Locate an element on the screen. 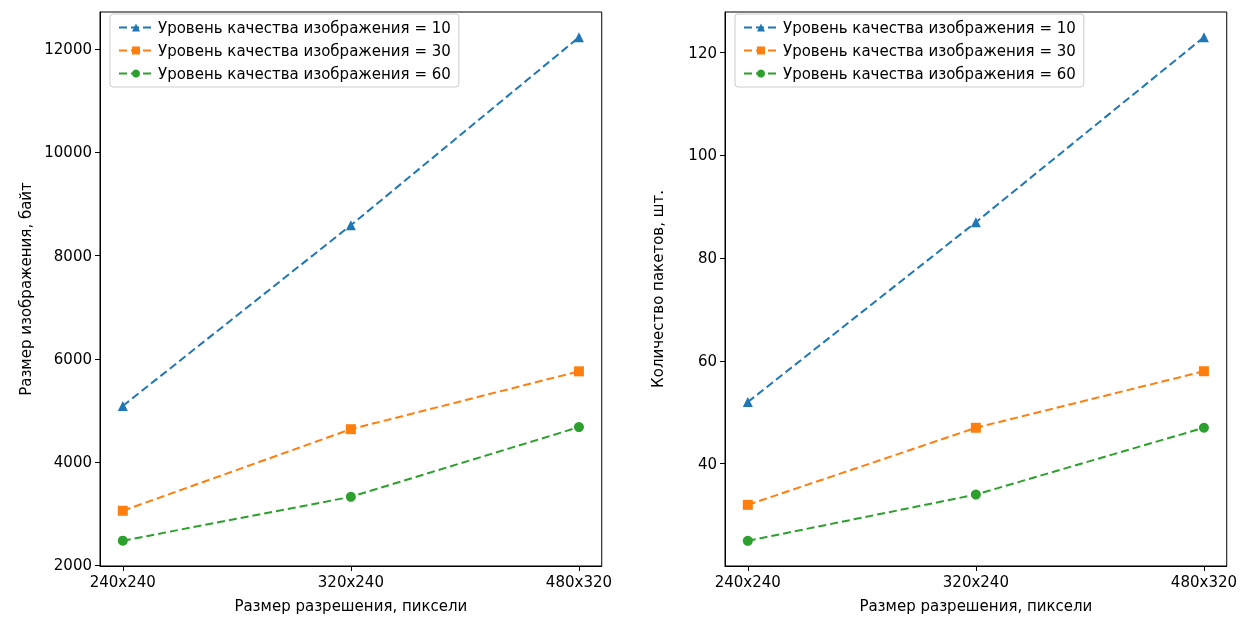 Image resolution: width=1250 pixels, height=621 pixels. y-tick-label: 100 is located at coordinates (702, 155).